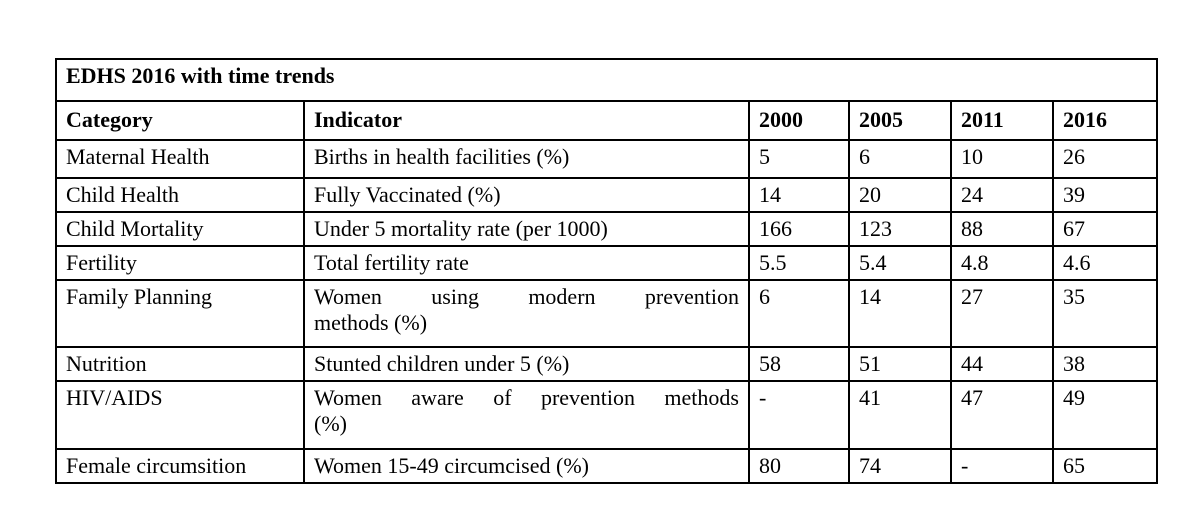  I want to click on value-cell: 58, so click(799, 363).